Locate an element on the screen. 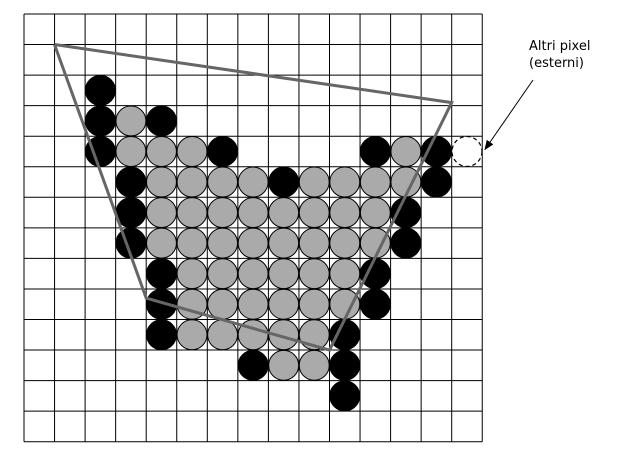  annotation-line-2: (esterni) is located at coordinates (556, 63).